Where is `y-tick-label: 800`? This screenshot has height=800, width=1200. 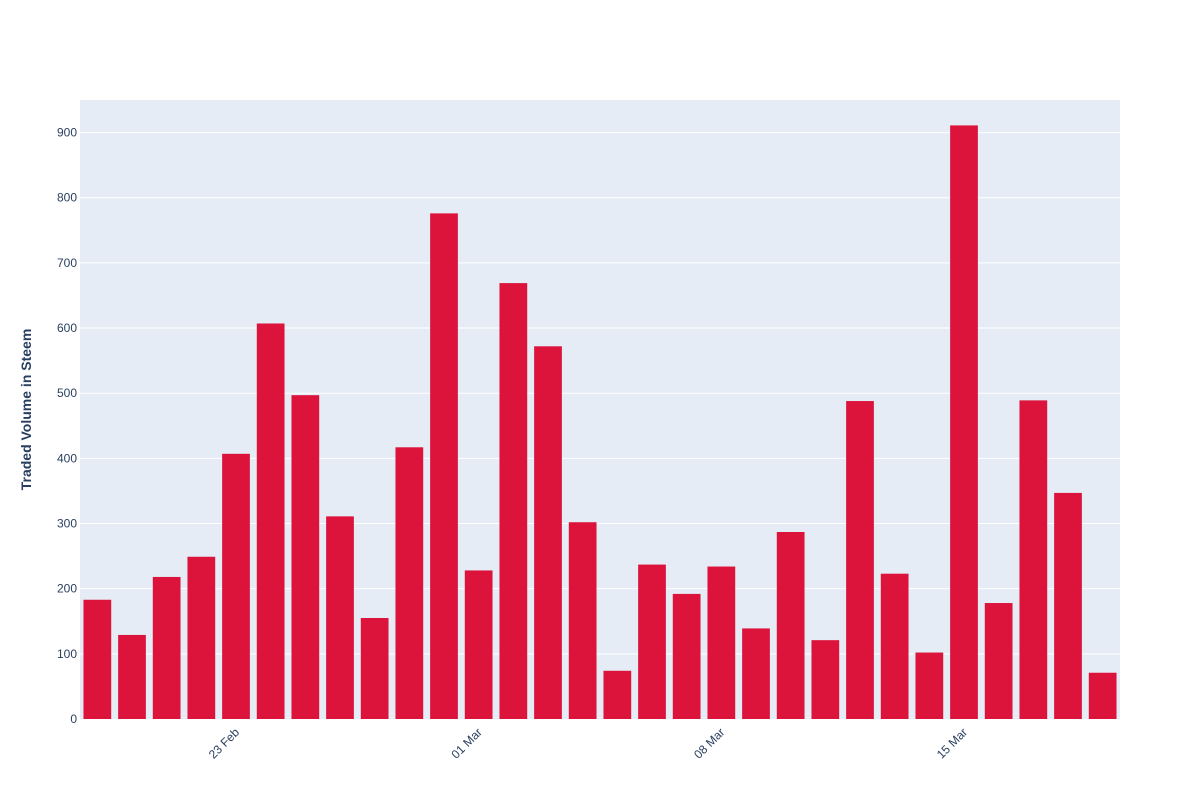 y-tick-label: 800 is located at coordinates (67, 198).